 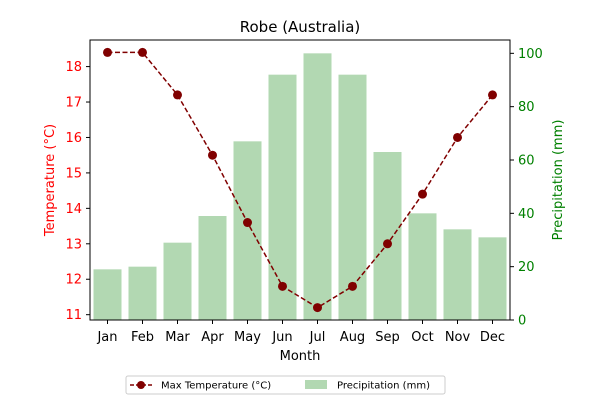 What do you see at coordinates (526, 161) in the screenshot?
I see `y-right-tick-label: 60` at bounding box center [526, 161].